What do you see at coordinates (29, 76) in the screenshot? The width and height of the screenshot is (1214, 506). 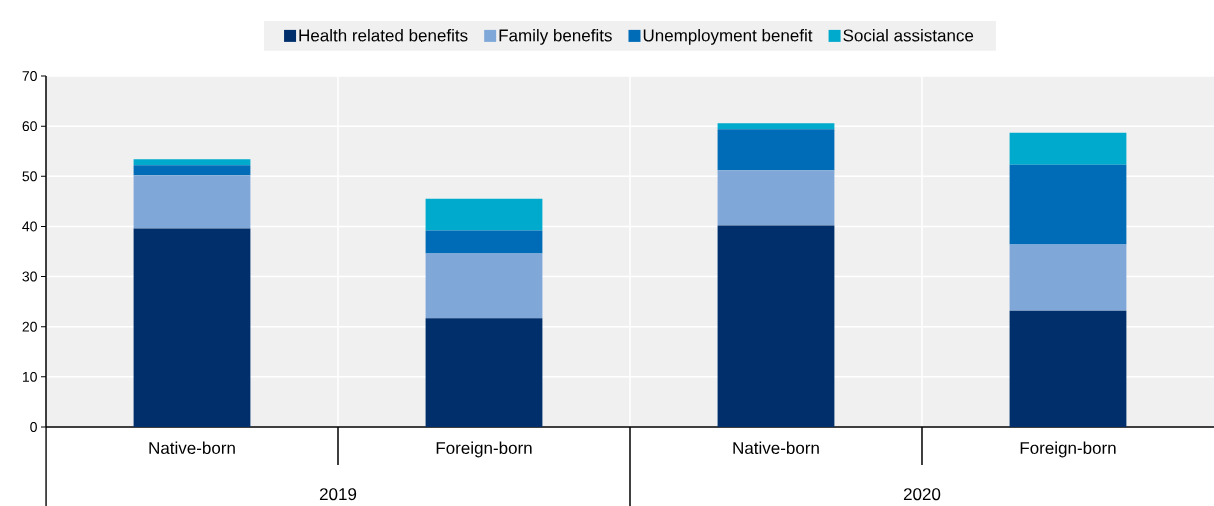 I see `y-tick-label: 70` at bounding box center [29, 76].